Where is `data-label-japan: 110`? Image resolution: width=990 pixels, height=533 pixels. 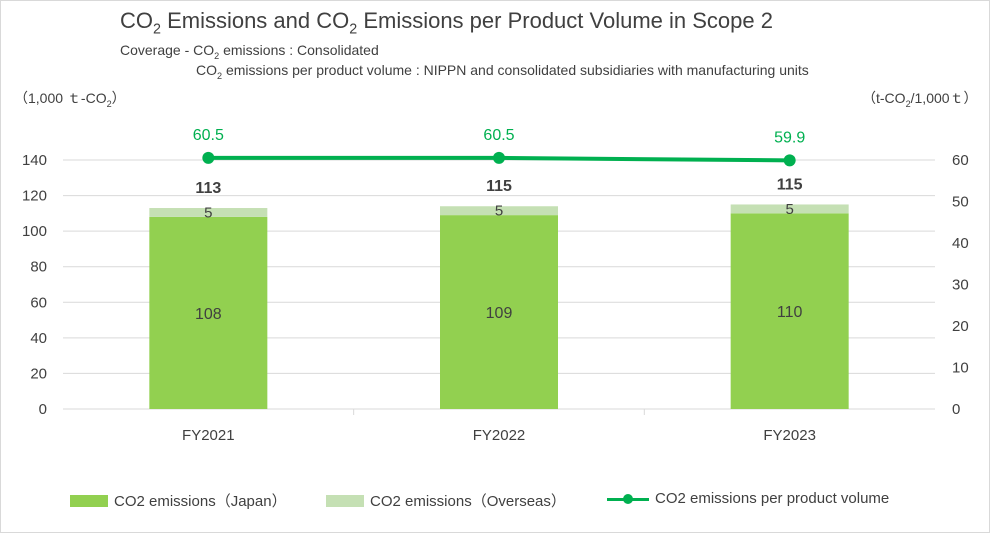
data-label-japan: 110 is located at coordinates (790, 312).